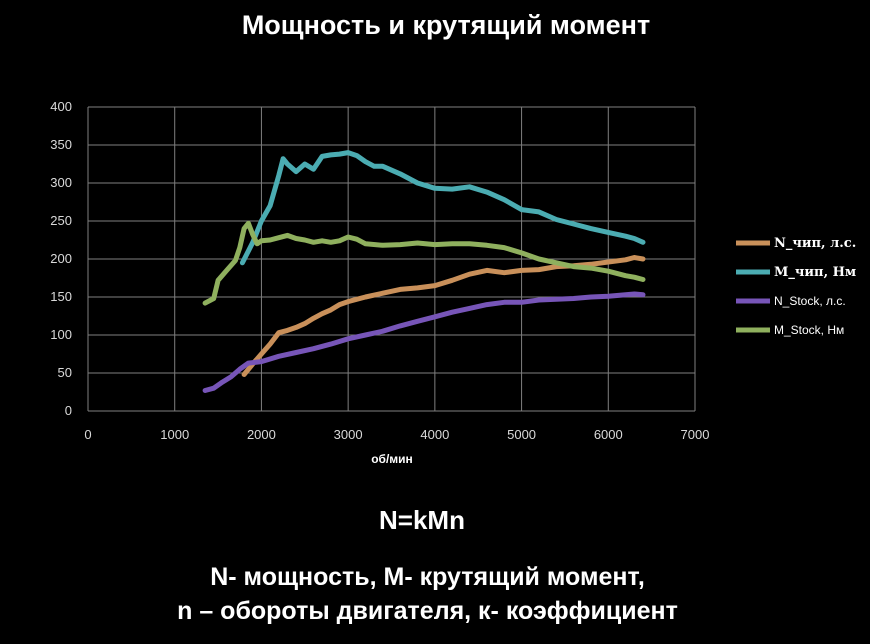 The width and height of the screenshot is (870, 644). Describe the element at coordinates (61, 106) in the screenshot. I see `y-tick-label: 400` at that location.